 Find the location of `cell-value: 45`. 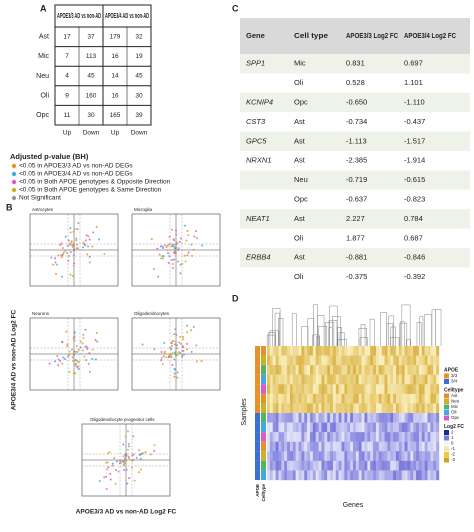

cell-value: 45 is located at coordinates (91, 76).